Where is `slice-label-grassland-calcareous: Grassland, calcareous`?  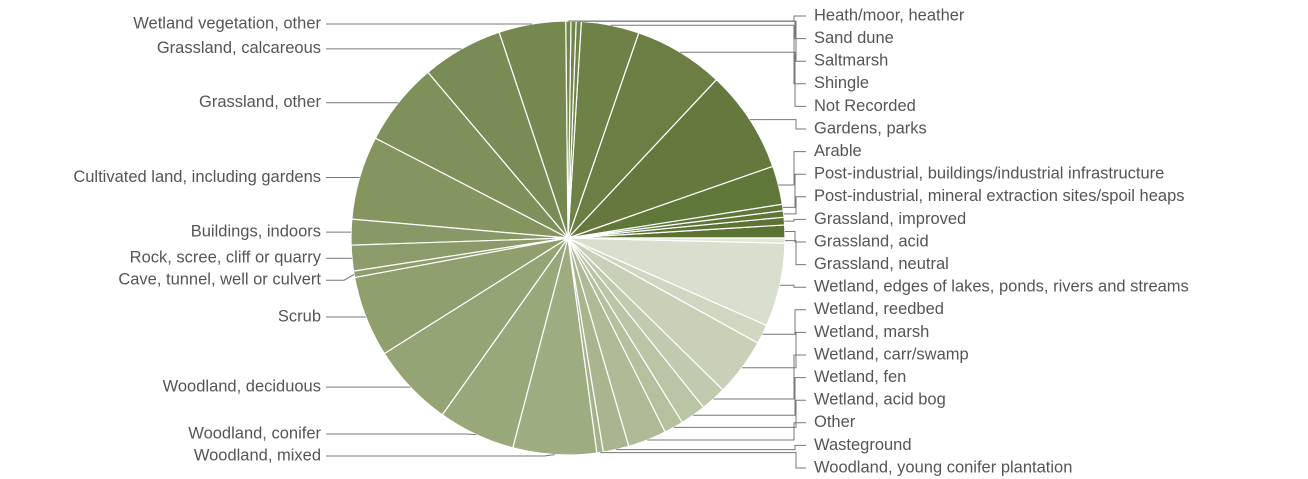 slice-label-grassland-calcareous: Grassland, calcareous is located at coordinates (239, 48).